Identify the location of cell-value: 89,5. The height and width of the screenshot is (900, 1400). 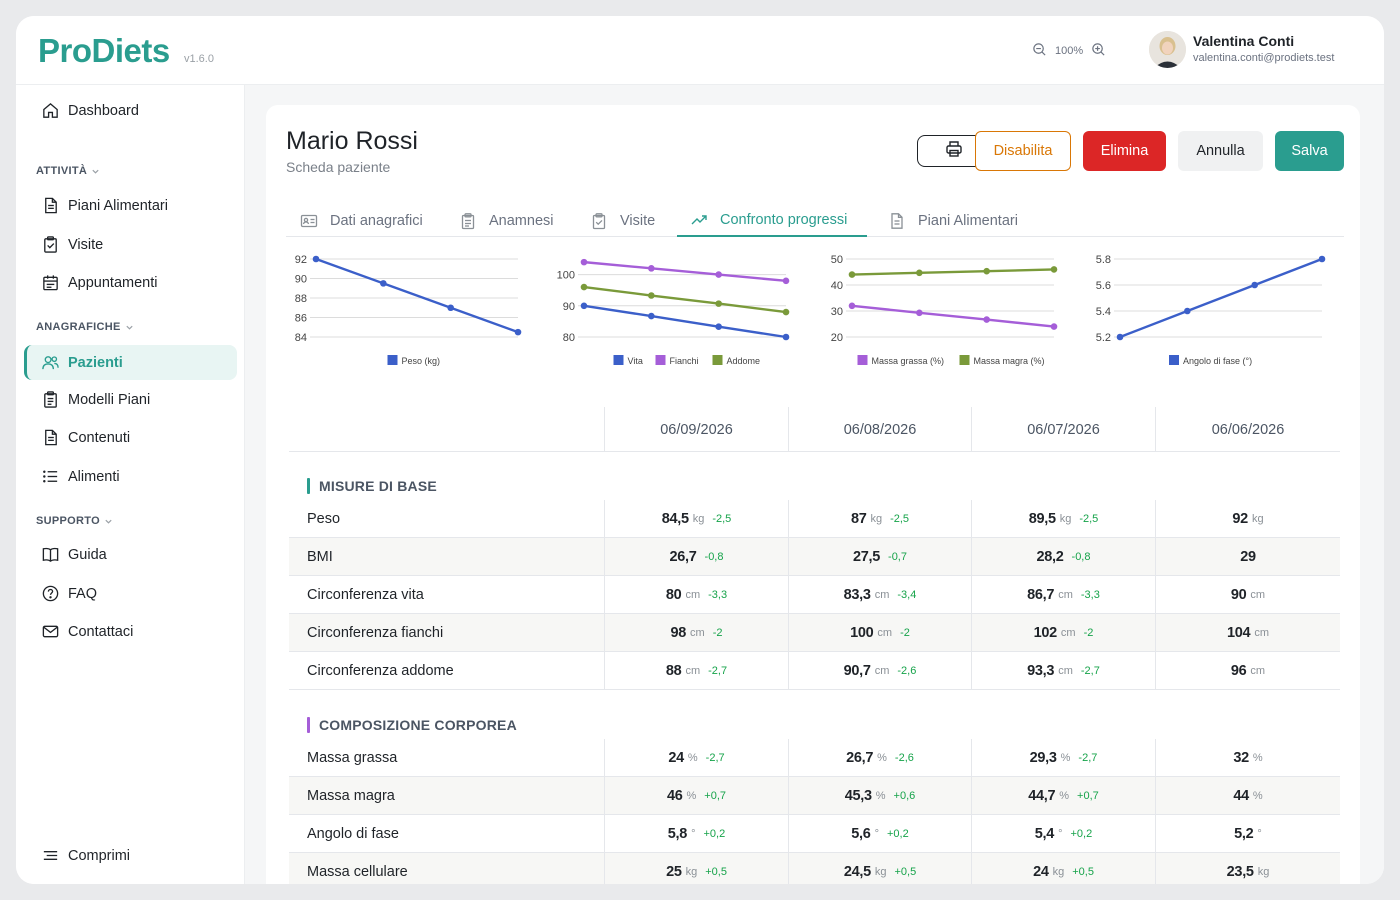
(1042, 519).